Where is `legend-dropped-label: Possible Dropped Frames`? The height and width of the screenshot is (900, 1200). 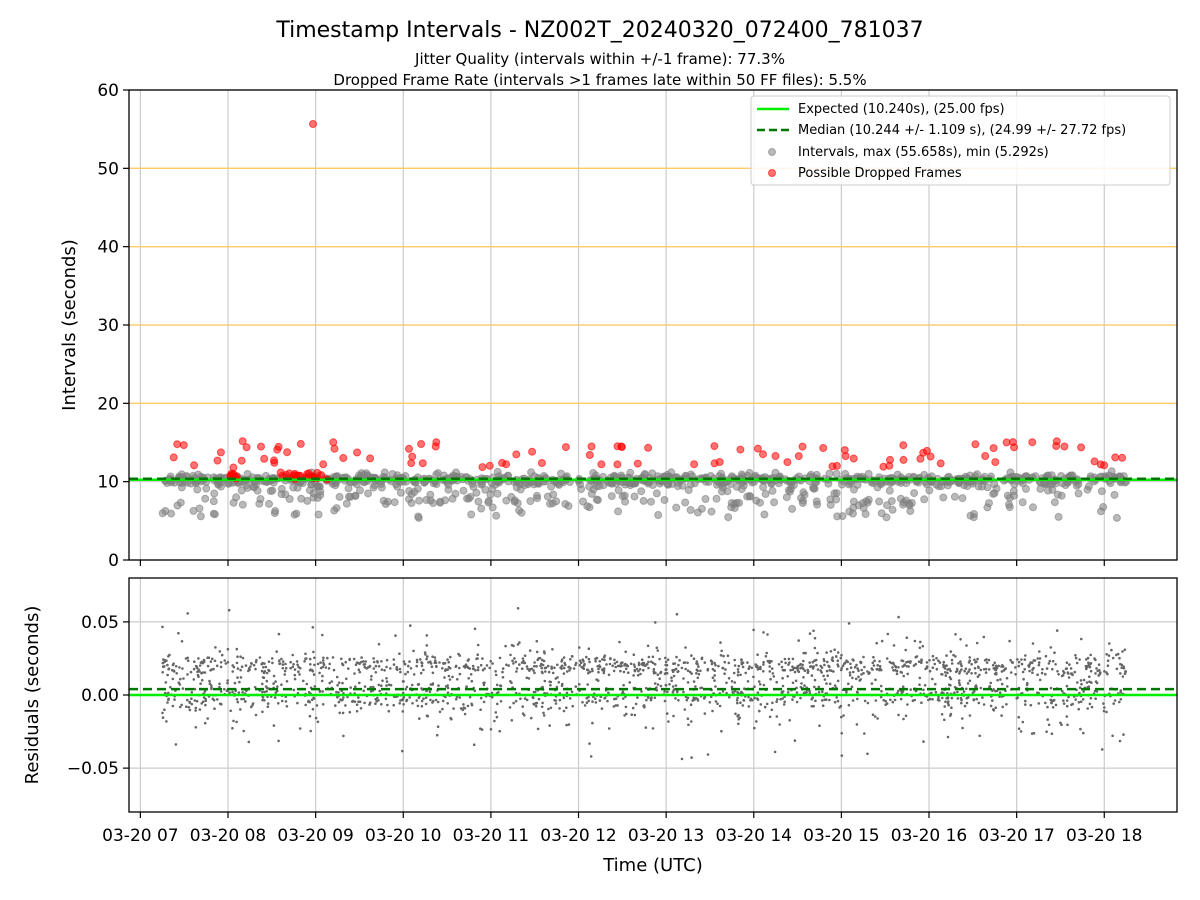
legend-dropped-label: Possible Dropped Frames is located at coordinates (880, 173).